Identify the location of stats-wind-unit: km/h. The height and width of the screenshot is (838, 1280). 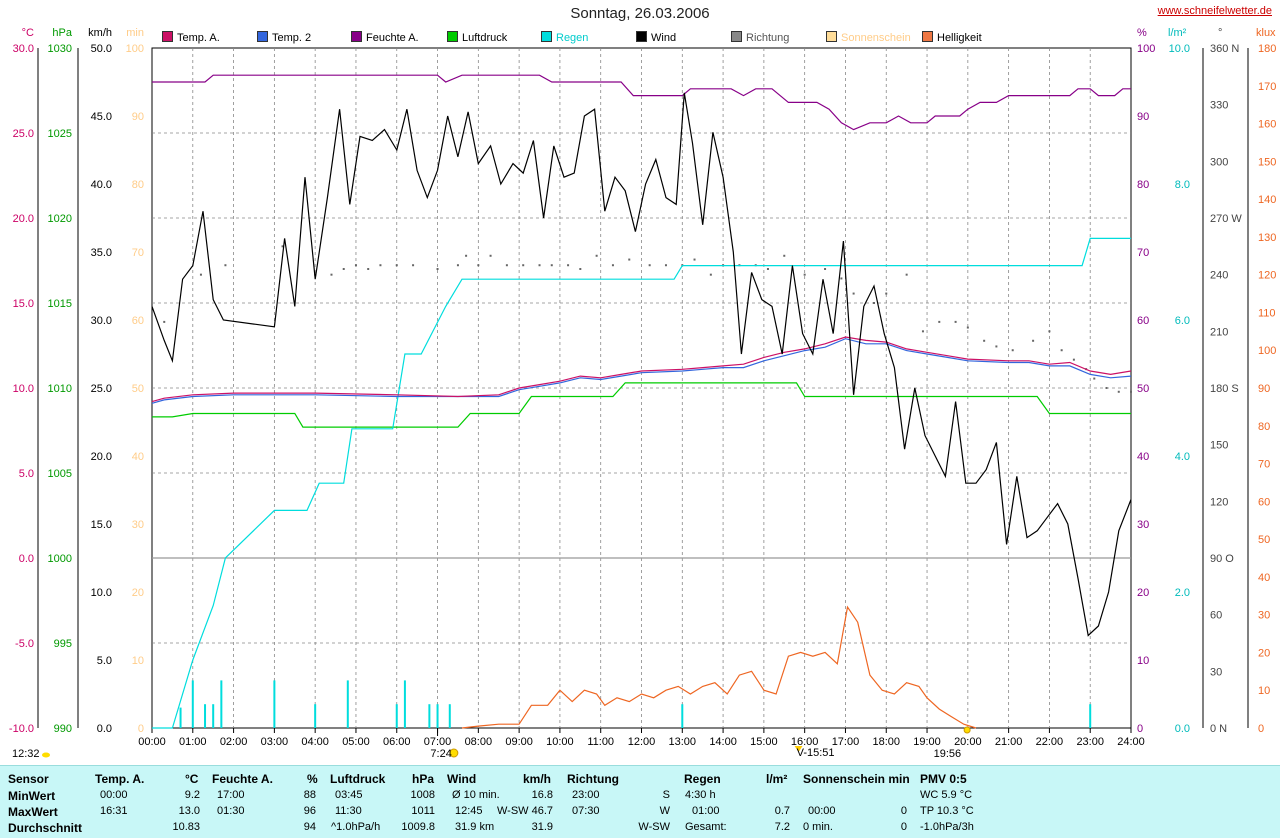
(537, 779).